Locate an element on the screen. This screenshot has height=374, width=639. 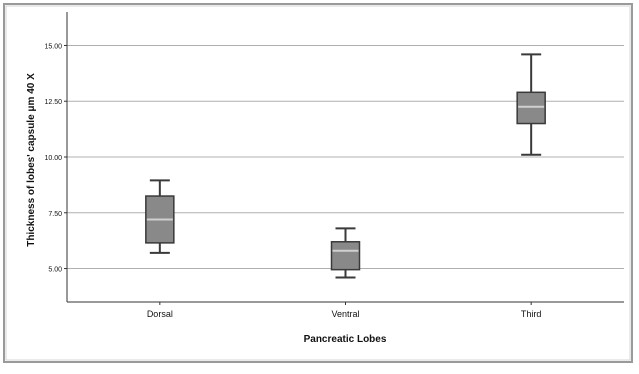
y-tick-label: 12.50 is located at coordinates (53, 102).